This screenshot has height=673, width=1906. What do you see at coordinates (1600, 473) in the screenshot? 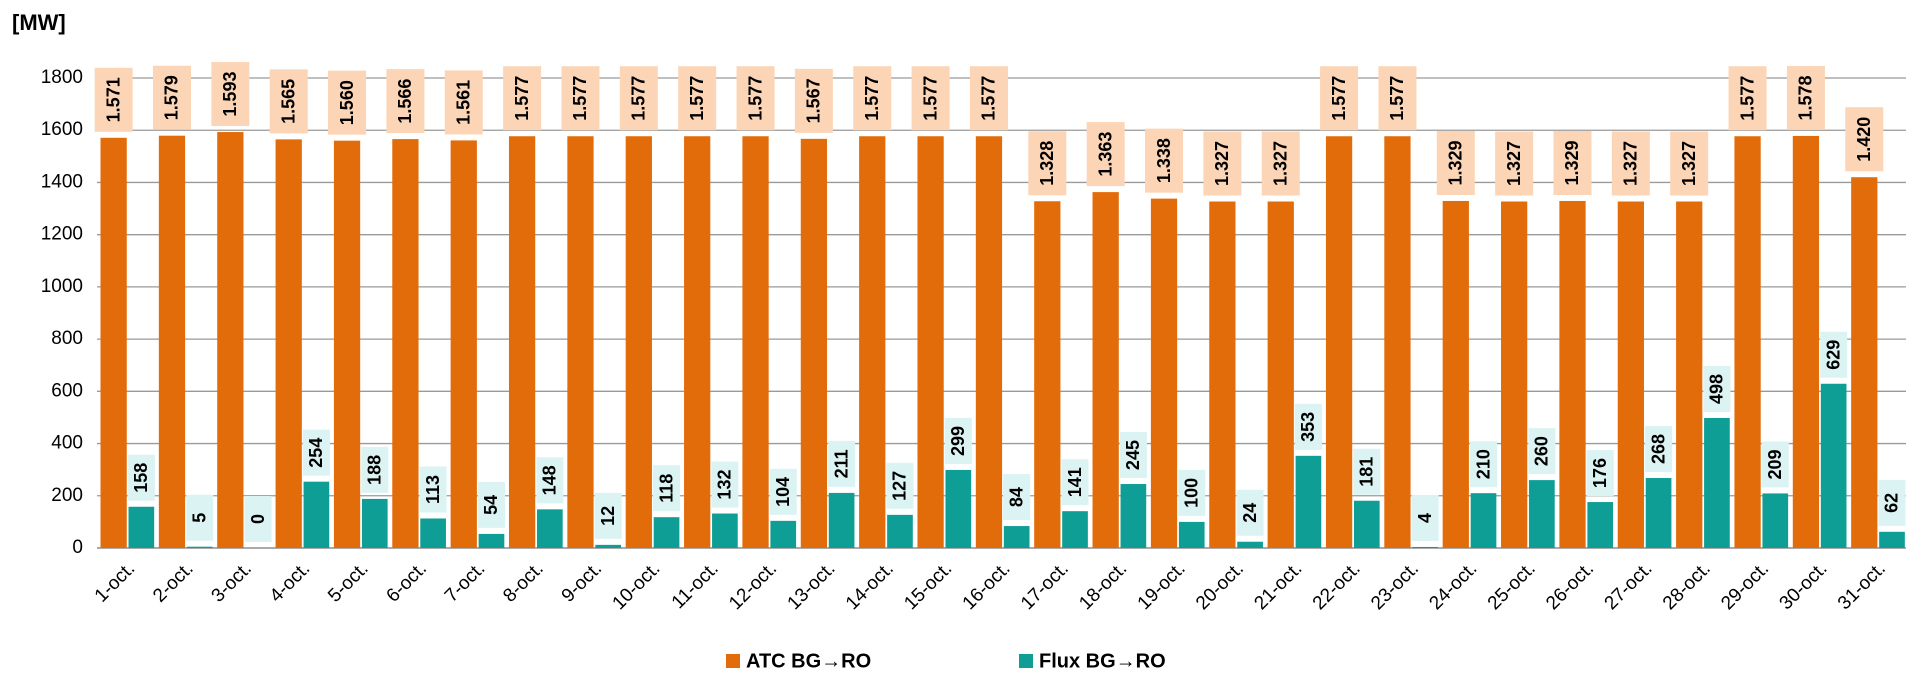
I see `value-label: 176` at bounding box center [1600, 473].